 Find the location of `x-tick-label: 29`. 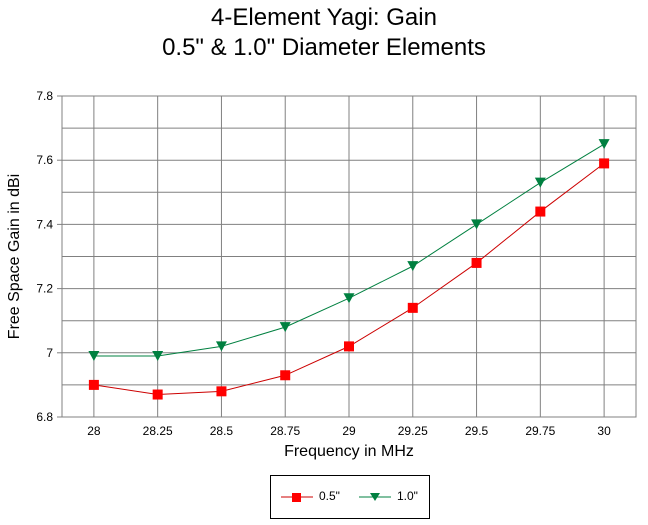

x-tick-label: 29 is located at coordinates (349, 431).